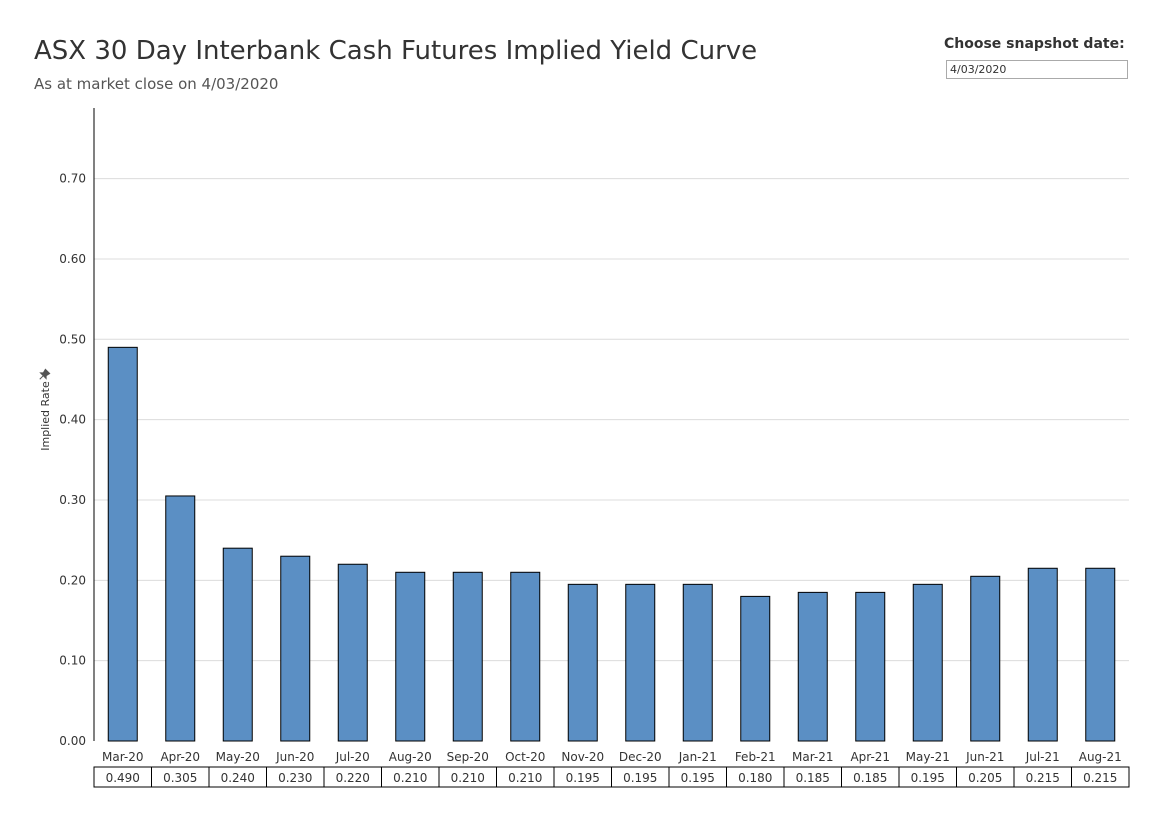 The width and height of the screenshot is (1156, 818). I want to click on x-category-label: Jul-20, so click(352, 757).